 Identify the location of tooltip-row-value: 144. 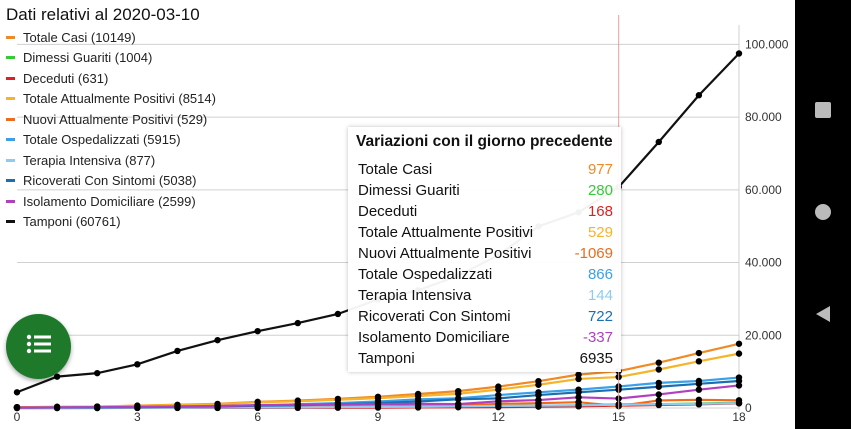
(600, 295).